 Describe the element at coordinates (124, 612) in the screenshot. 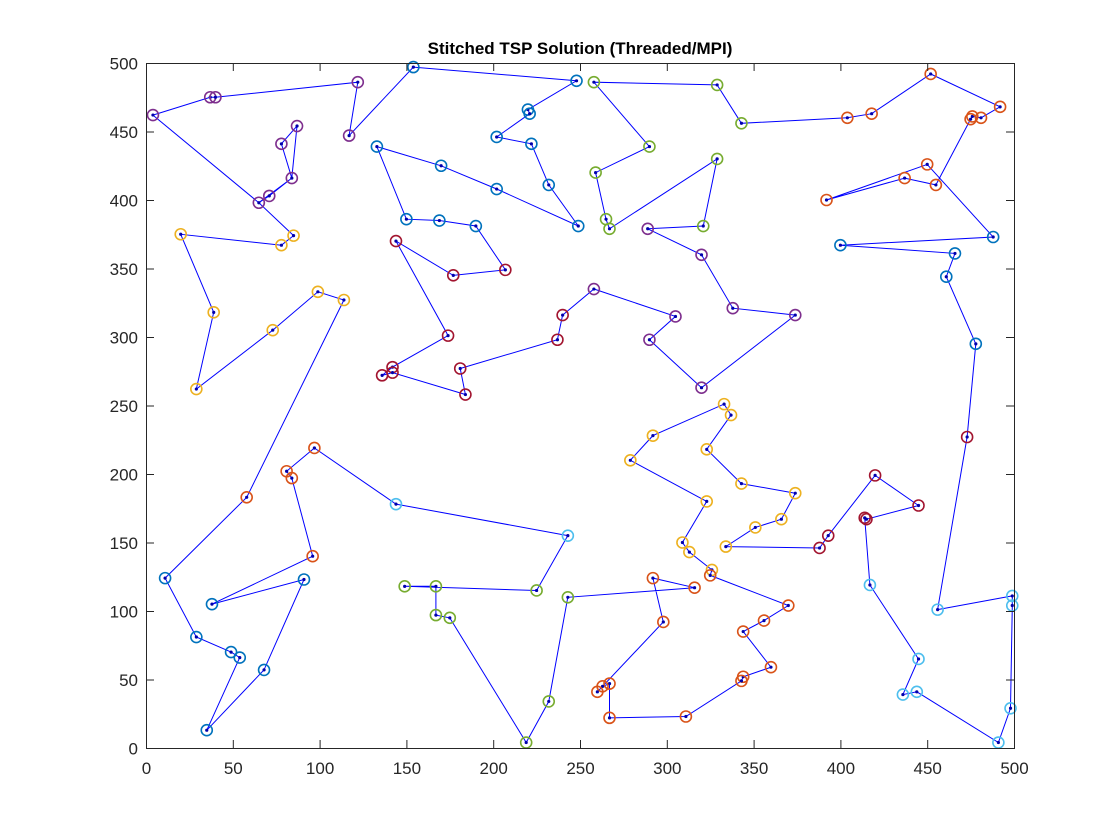

I see `y-tick-label: 100` at that location.